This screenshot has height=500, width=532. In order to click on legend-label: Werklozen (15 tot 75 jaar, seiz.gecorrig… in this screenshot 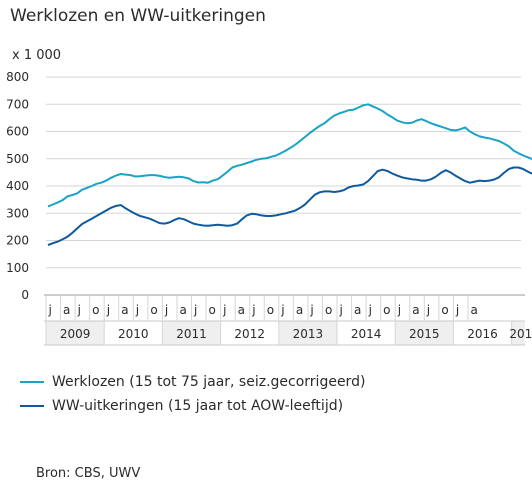, I will do `click(209, 382)`.